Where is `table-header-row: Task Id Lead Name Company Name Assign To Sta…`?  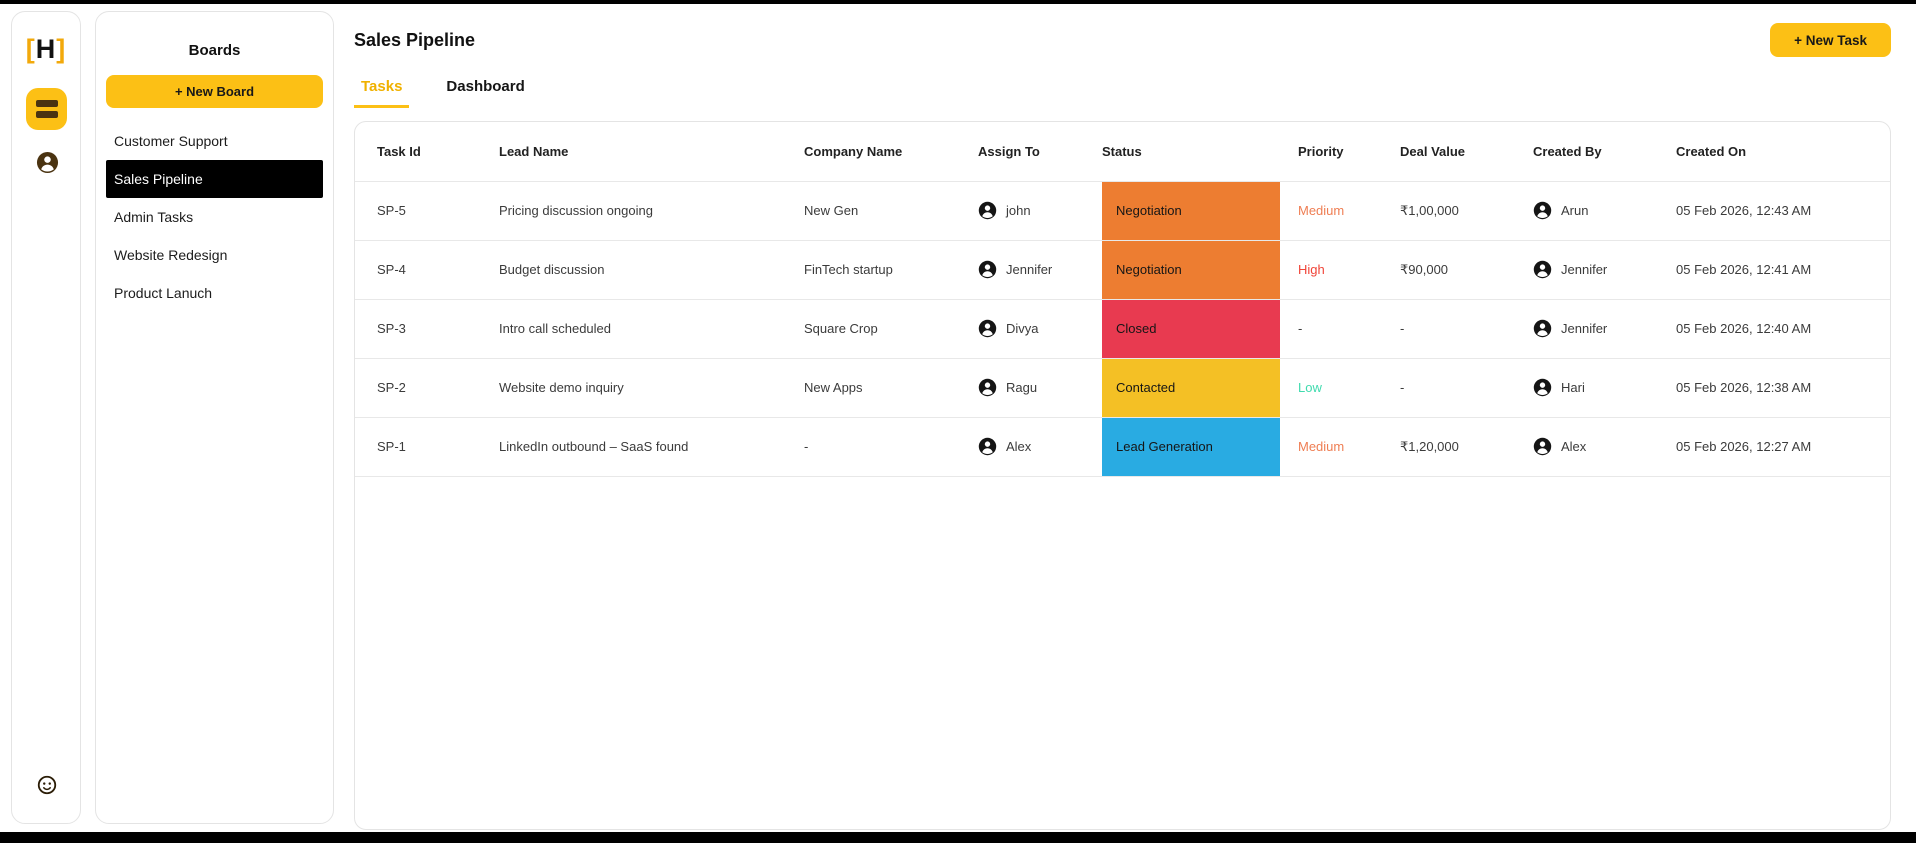 table-header-row: Task Id Lead Name Company Name Assign To Sta… is located at coordinates (1122, 152).